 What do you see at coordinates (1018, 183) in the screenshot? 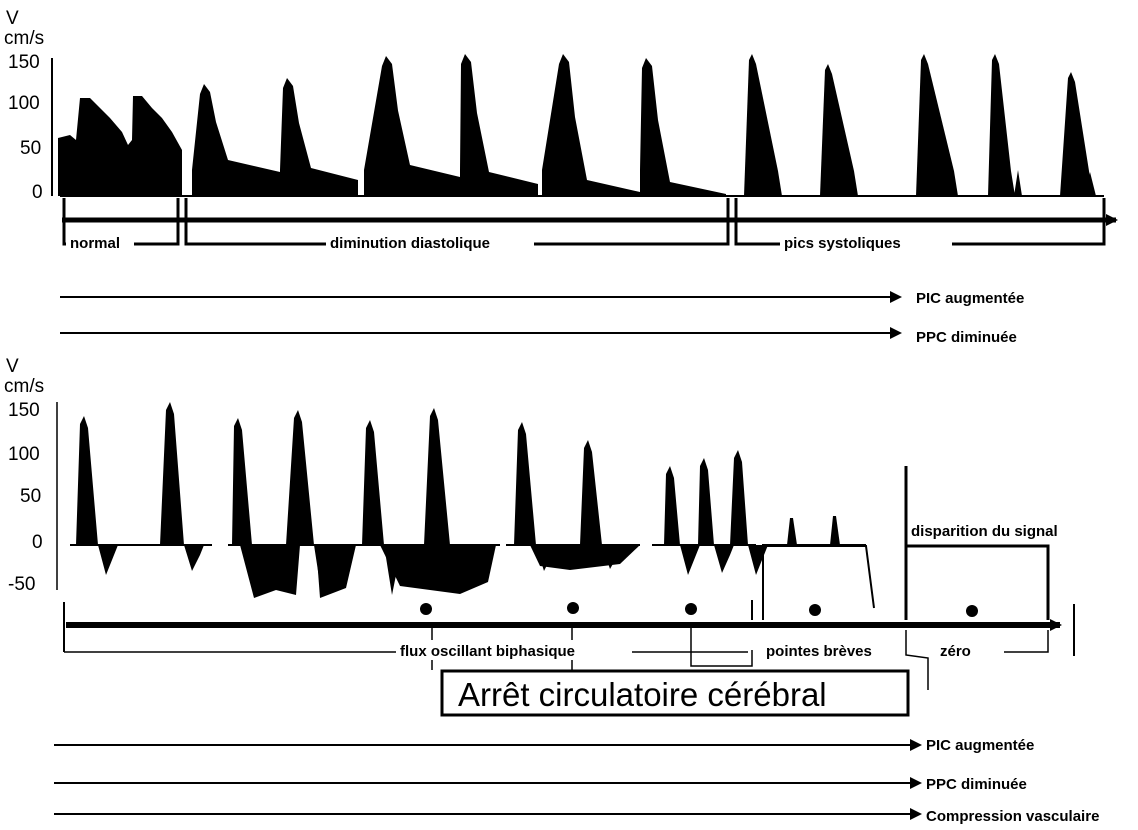
I see `wave-pic-4b` at bounding box center [1018, 183].